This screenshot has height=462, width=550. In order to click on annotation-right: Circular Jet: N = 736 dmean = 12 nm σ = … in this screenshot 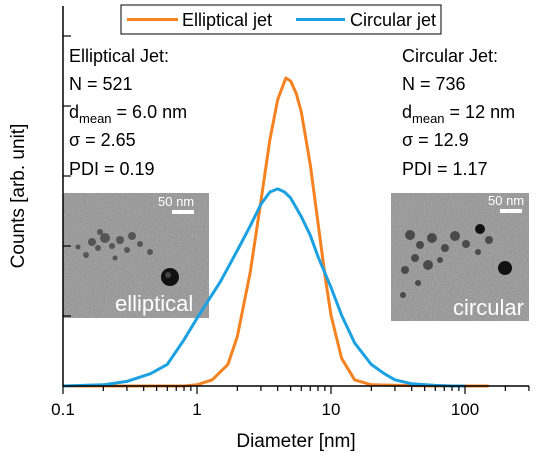, I will do `click(458, 112)`.